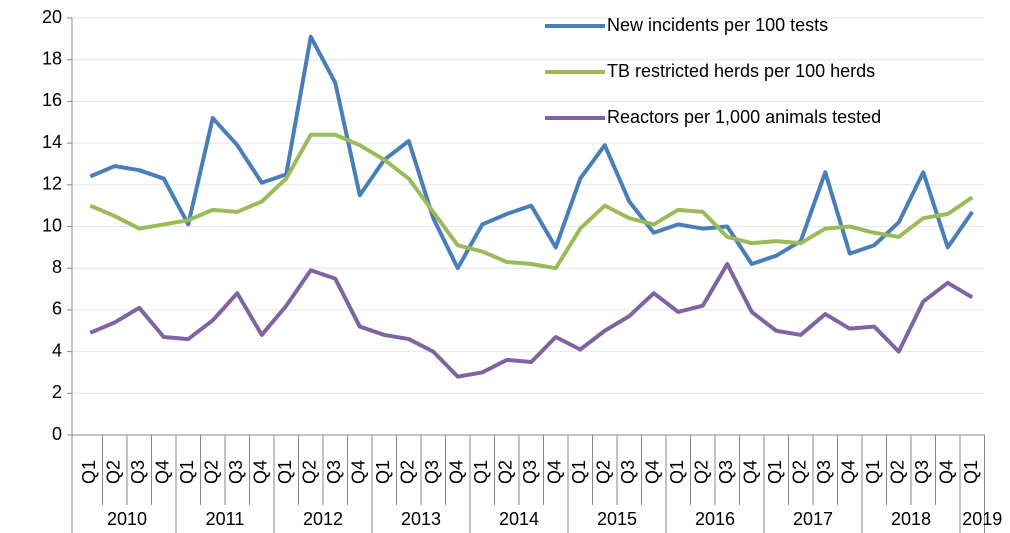  I want to click on year-label: 2014, so click(519, 519).